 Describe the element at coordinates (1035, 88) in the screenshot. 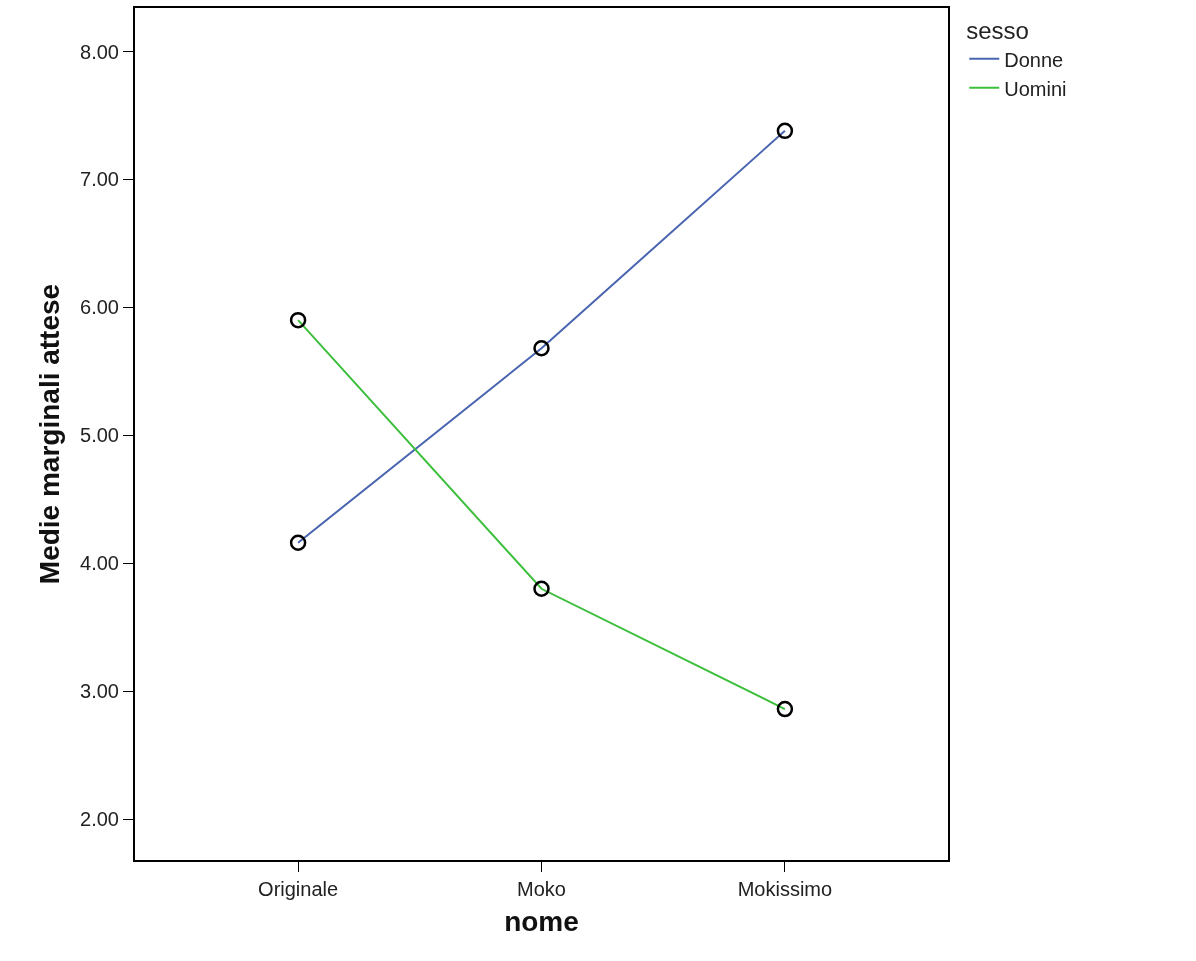

I see `legend-label: Uomini` at that location.